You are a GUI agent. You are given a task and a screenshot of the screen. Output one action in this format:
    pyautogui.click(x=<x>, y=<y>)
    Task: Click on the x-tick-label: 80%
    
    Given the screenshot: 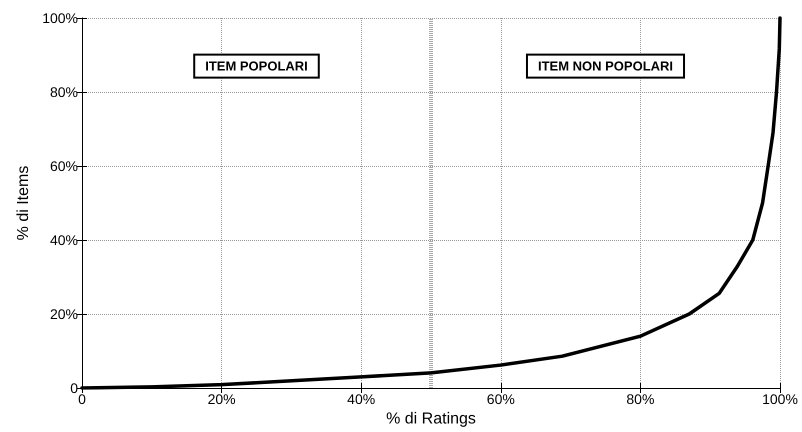 What is the action you would take?
    pyautogui.click(x=640, y=399)
    